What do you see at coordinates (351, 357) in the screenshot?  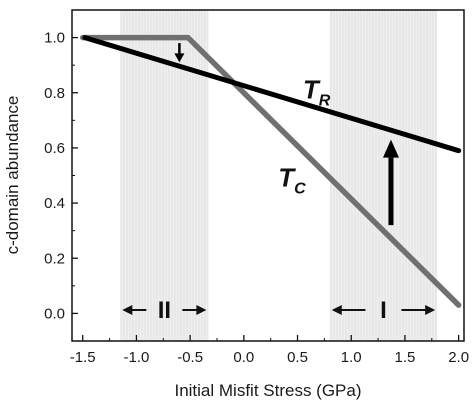 I see `x-tick-label-5: 1.0` at bounding box center [351, 357].